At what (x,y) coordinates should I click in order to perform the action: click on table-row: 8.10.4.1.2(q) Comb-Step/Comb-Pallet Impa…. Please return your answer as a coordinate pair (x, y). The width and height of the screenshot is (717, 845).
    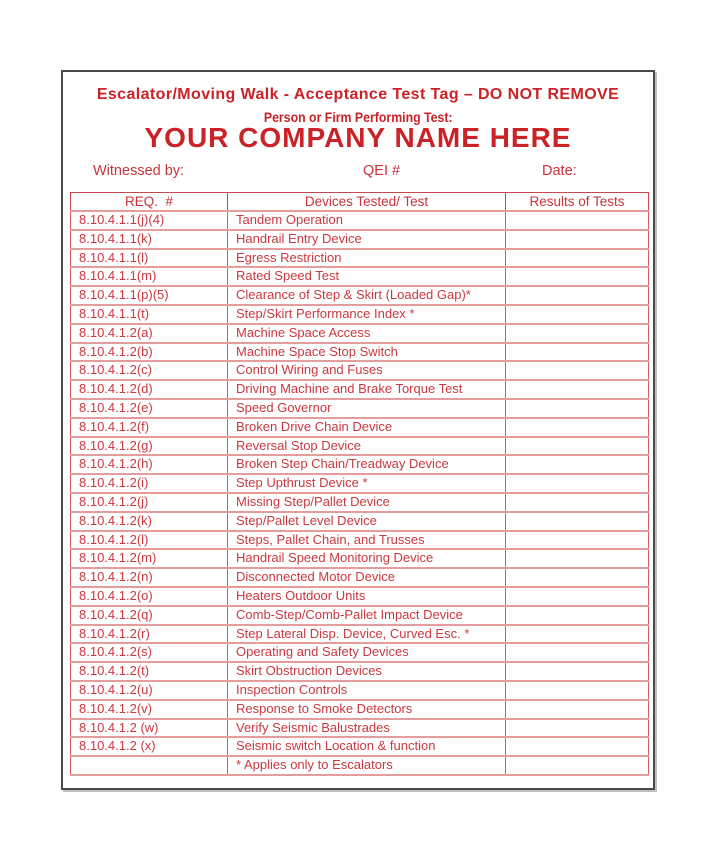
    Looking at the image, I should click on (359, 615).